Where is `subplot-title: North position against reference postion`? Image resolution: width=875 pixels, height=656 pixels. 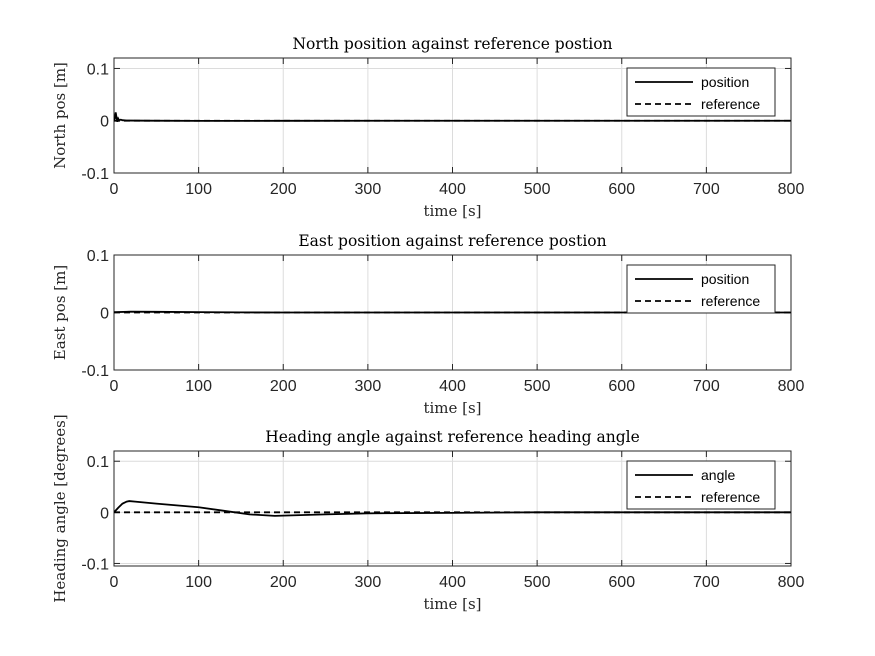
subplot-title: North position against reference postion is located at coordinates (452, 44).